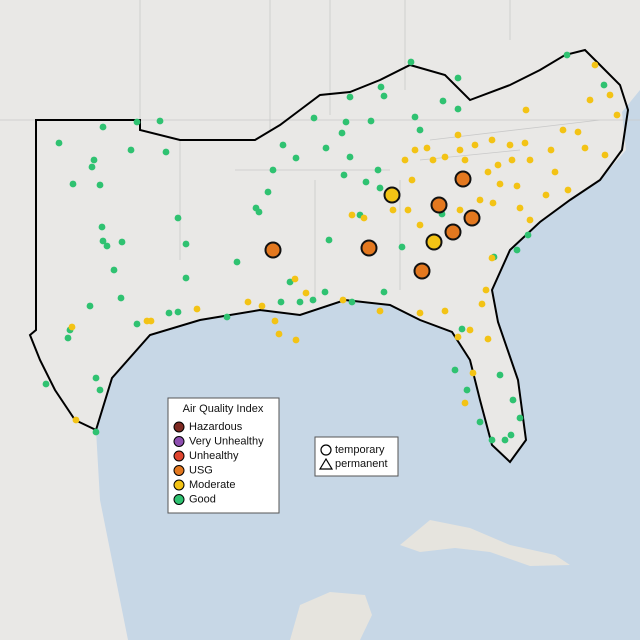 This screenshot has width=640, height=640. Describe the element at coordinates (326, 463) in the screenshot. I see `triangle-icon` at that location.